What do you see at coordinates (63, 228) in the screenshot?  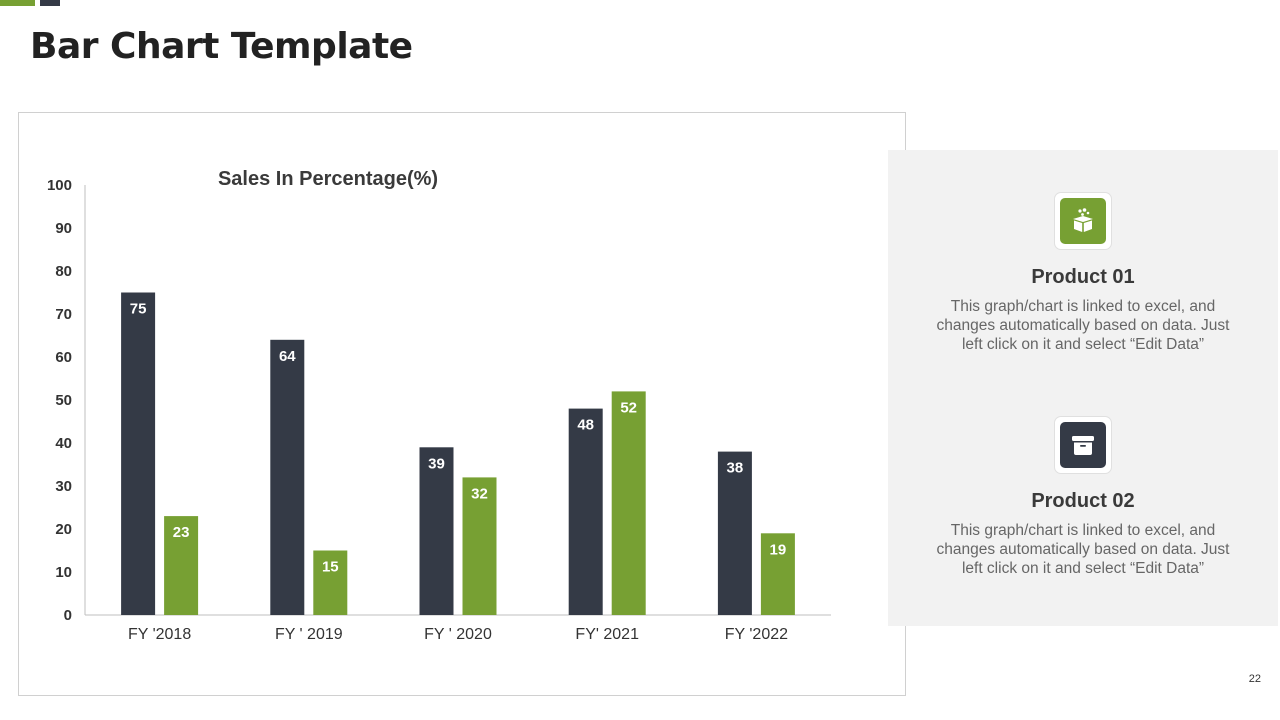 I see `y-tick-label: 90` at bounding box center [63, 228].